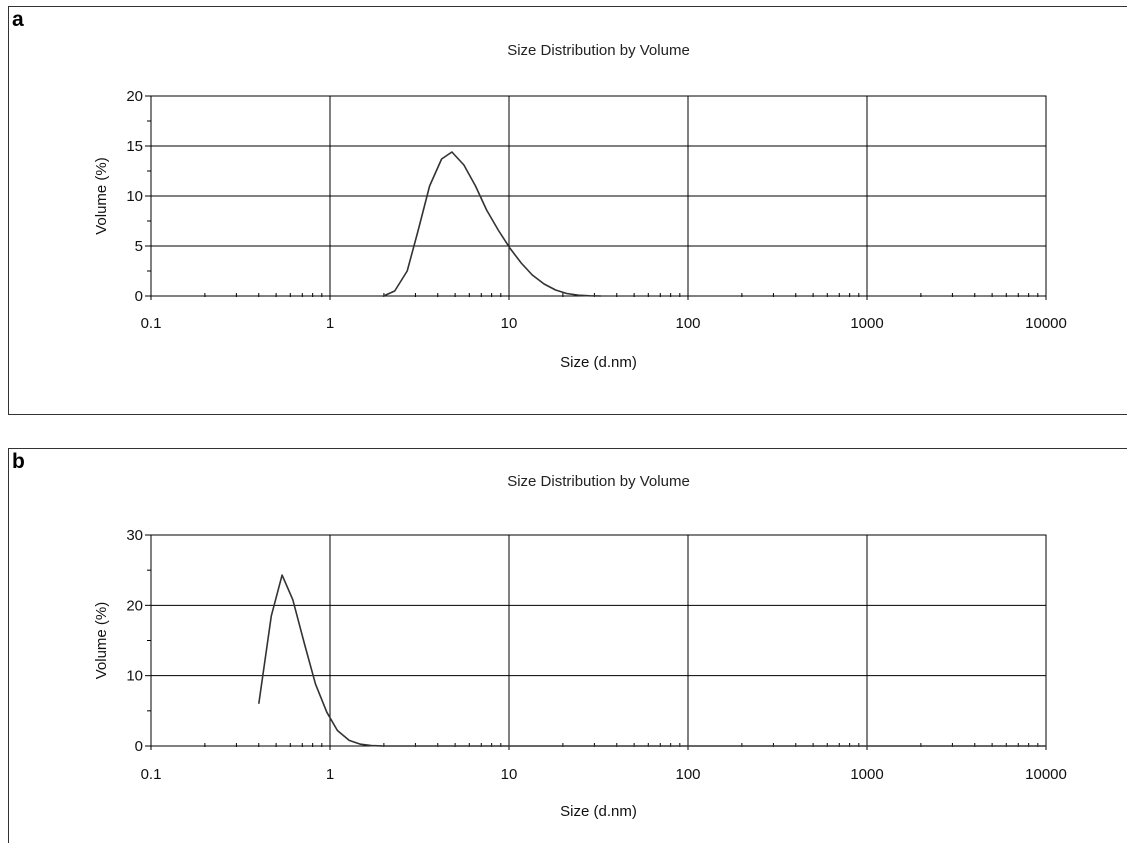  What do you see at coordinates (134, 146) in the screenshot?
I see `y-tick-label: 15` at bounding box center [134, 146].